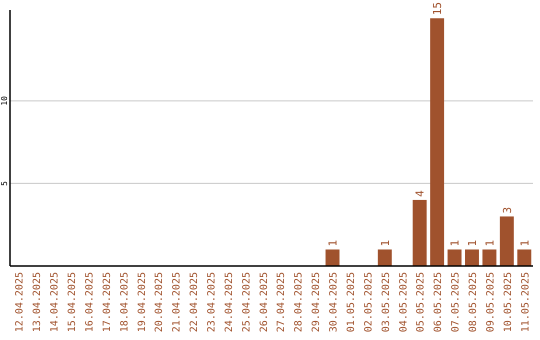 This screenshot has width=540, height=340. What do you see at coordinates (194, 302) in the screenshot?
I see `x-tick-label: 22.04.2025` at bounding box center [194, 302].